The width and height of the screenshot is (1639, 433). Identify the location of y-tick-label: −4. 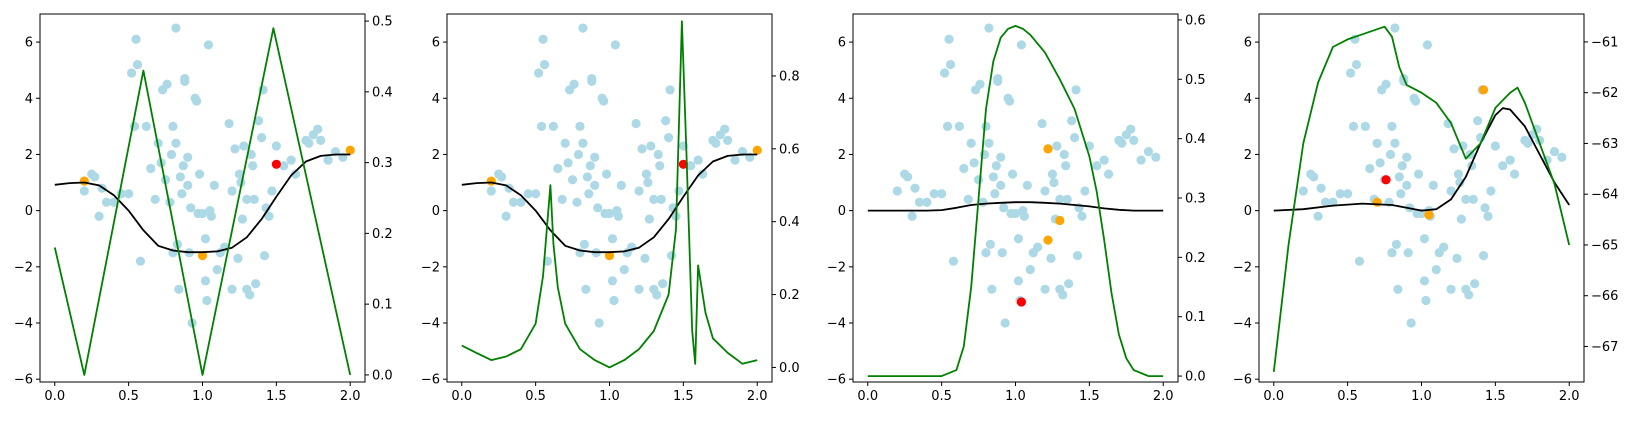
(430, 324).